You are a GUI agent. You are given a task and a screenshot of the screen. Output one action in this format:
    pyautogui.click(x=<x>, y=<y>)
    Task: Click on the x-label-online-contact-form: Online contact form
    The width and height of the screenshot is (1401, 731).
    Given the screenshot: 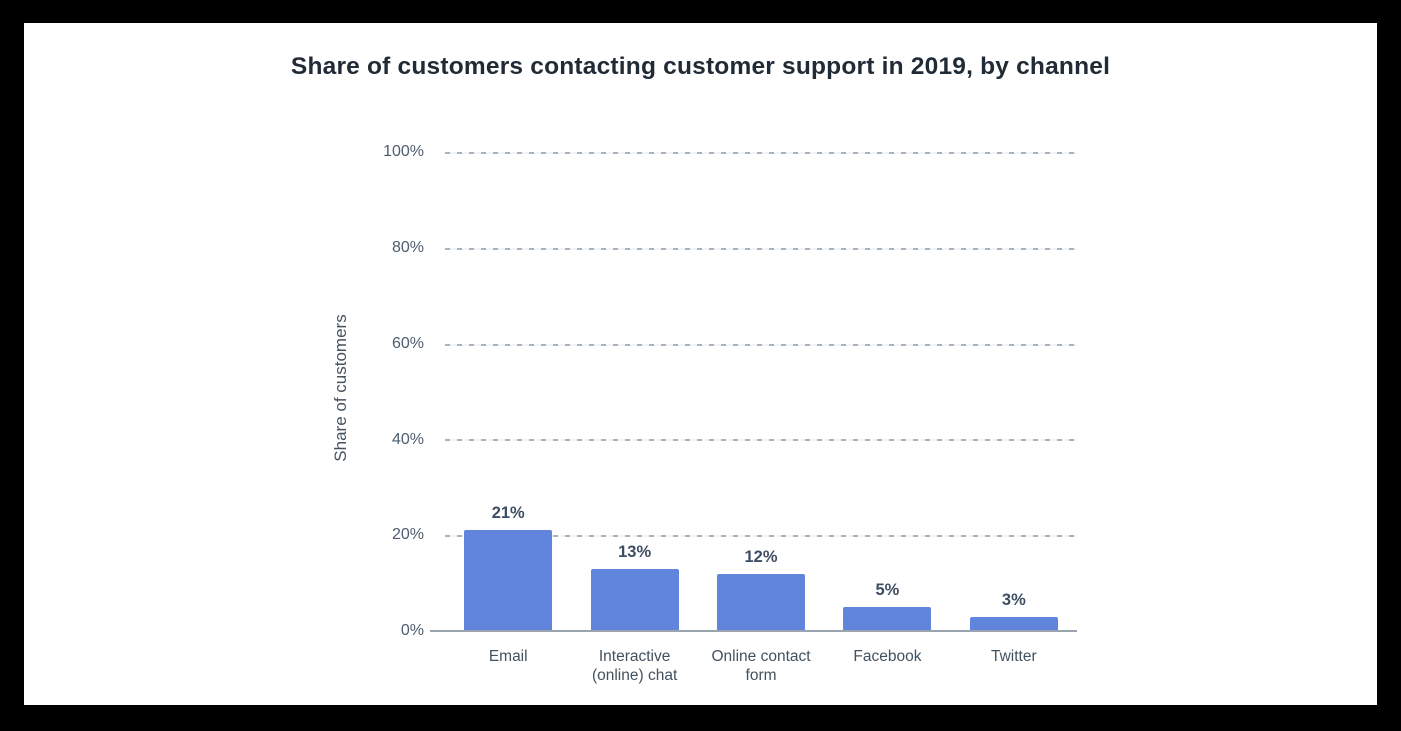 What is the action you would take?
    pyautogui.click(x=761, y=666)
    